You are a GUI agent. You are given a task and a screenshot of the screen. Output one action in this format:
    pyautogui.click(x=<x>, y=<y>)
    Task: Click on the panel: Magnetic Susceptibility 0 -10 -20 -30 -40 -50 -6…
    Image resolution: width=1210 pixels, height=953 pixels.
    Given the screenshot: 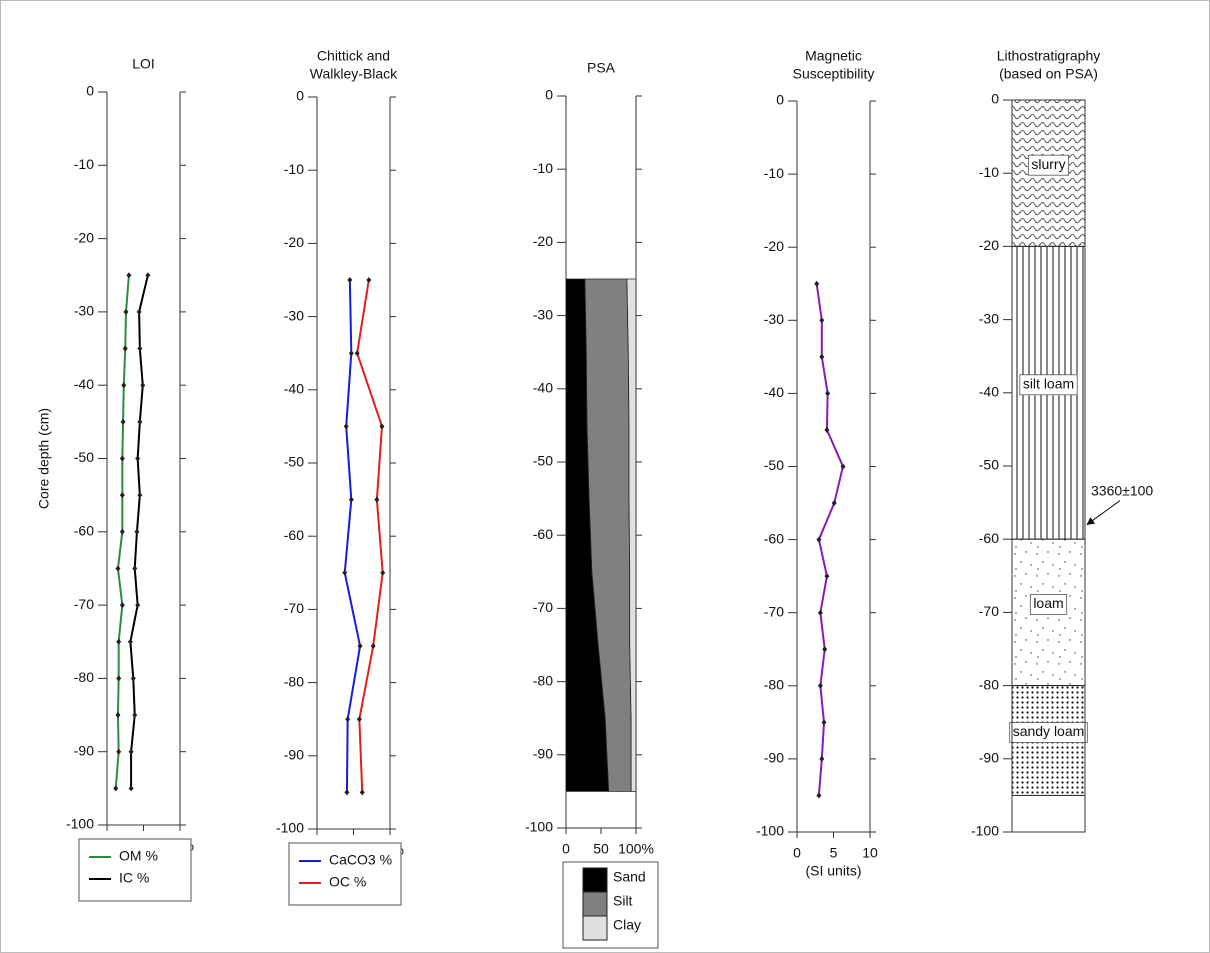 What is the action you would take?
    pyautogui.click(x=817, y=463)
    